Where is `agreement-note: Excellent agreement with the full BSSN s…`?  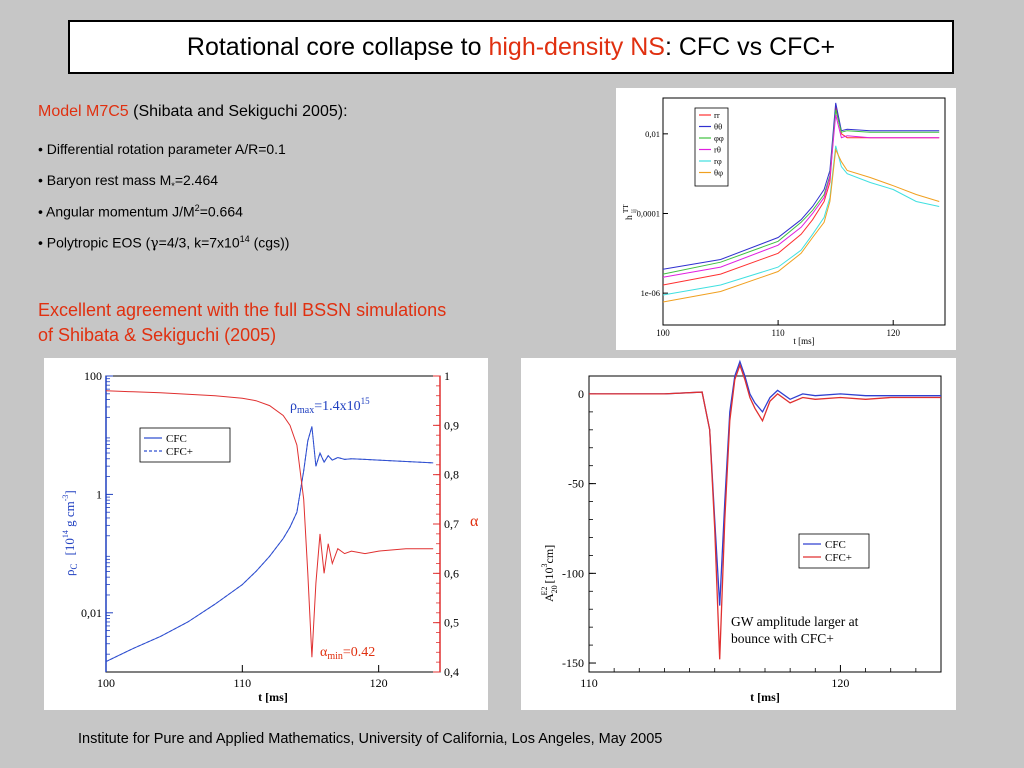
agreement-note: Excellent agreement with the full BSSN s… is located at coordinates (318, 323).